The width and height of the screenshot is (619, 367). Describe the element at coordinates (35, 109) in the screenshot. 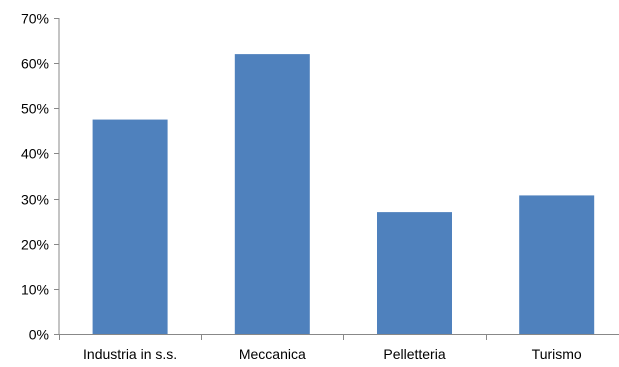

I see `y-tick-label: 50%` at that location.